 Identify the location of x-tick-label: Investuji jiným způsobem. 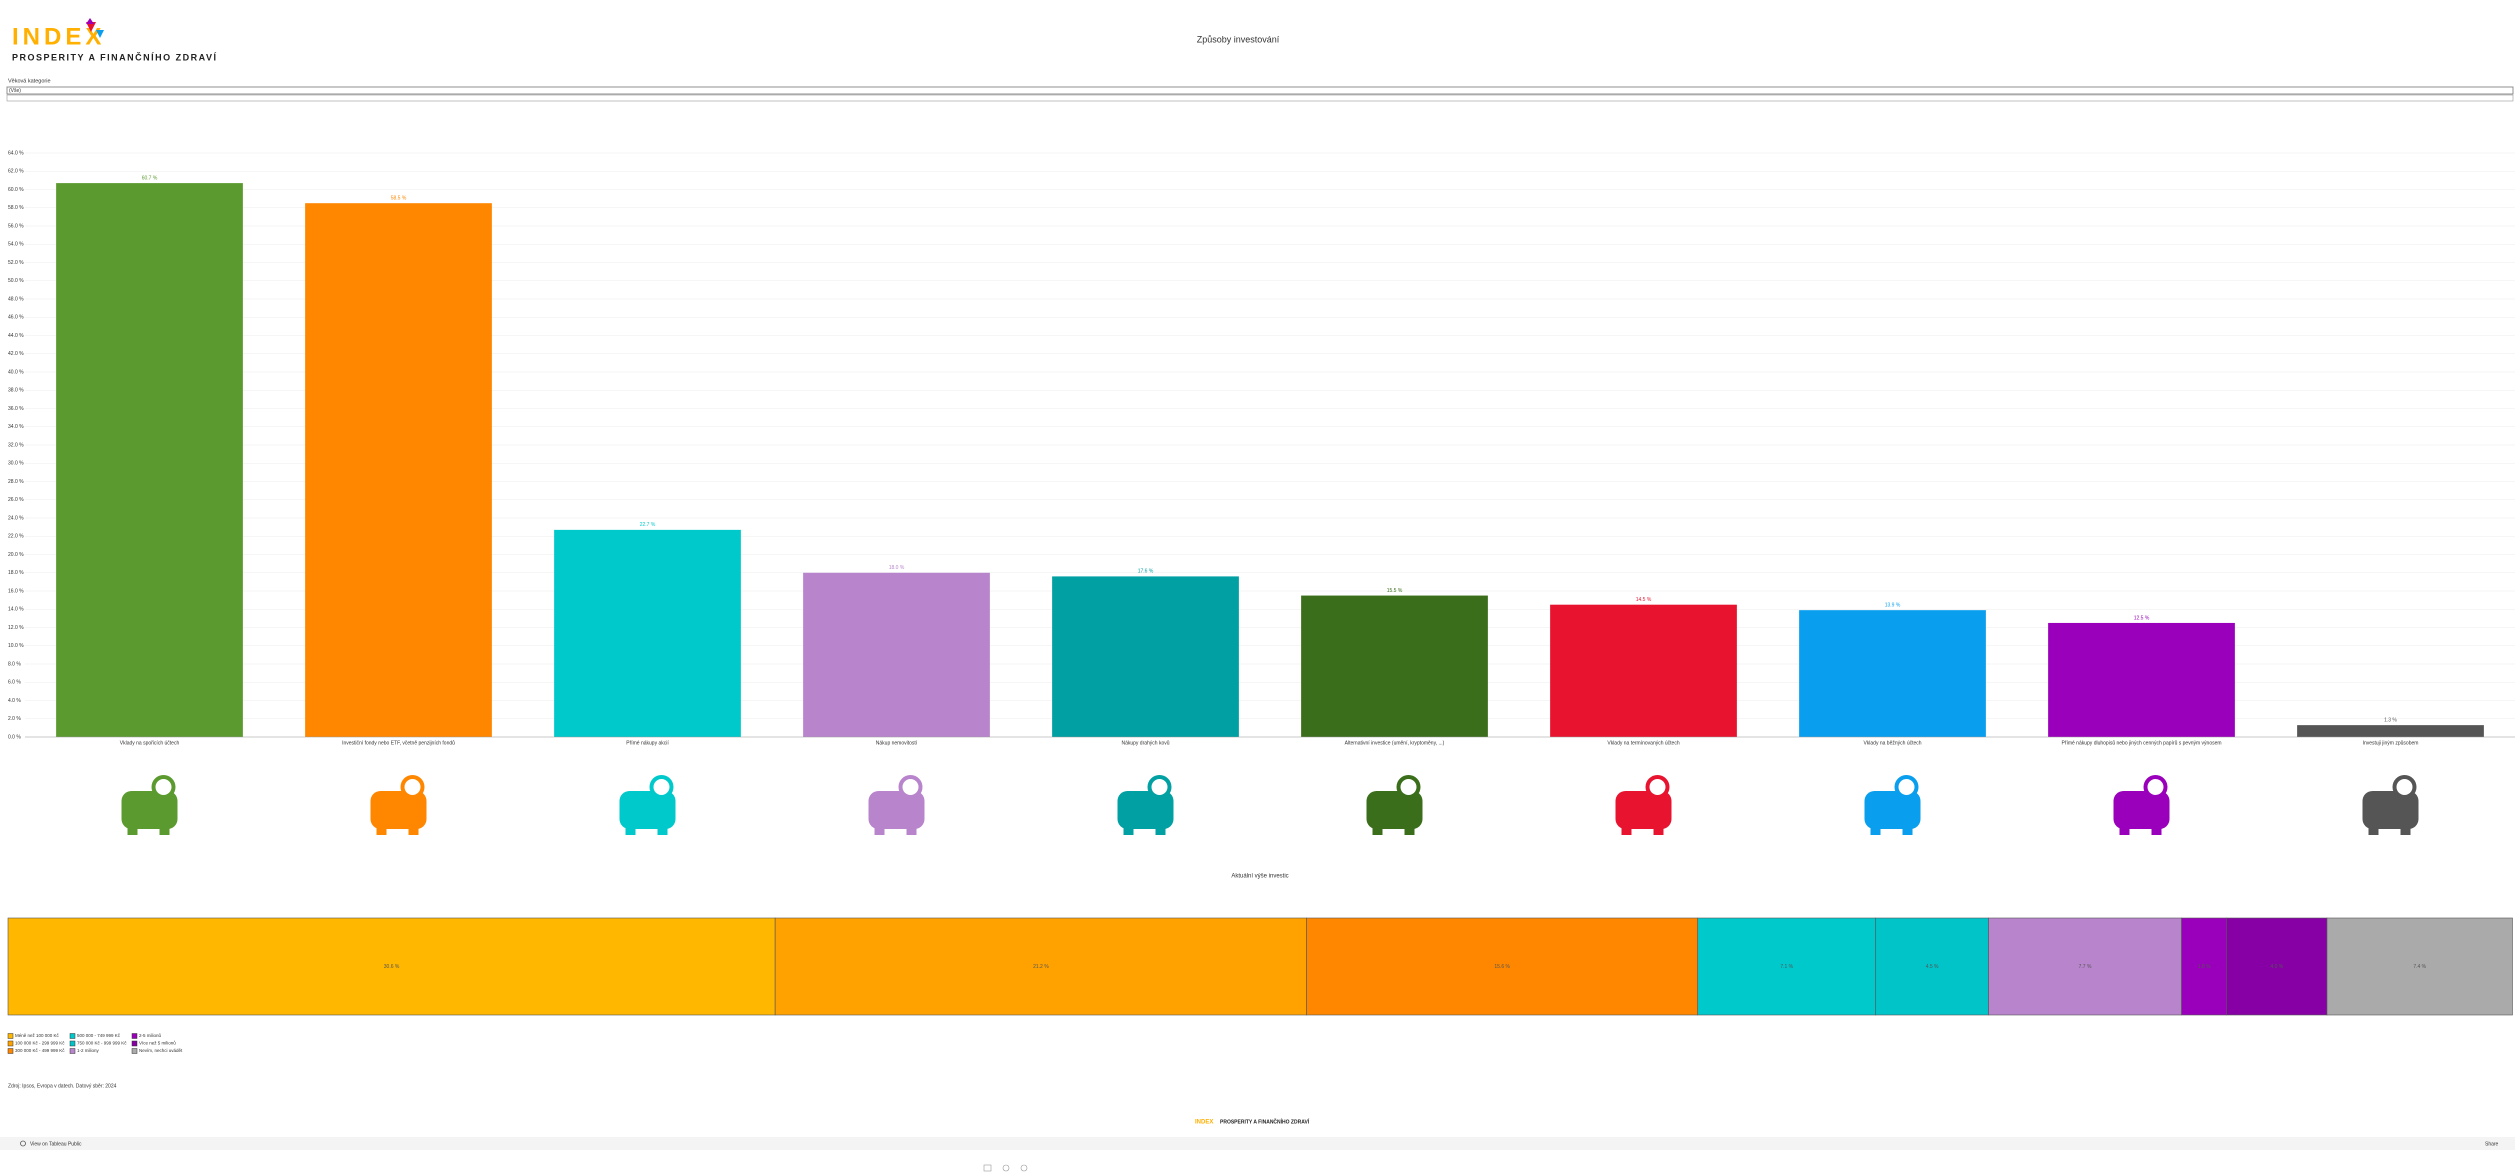
(2391, 742).